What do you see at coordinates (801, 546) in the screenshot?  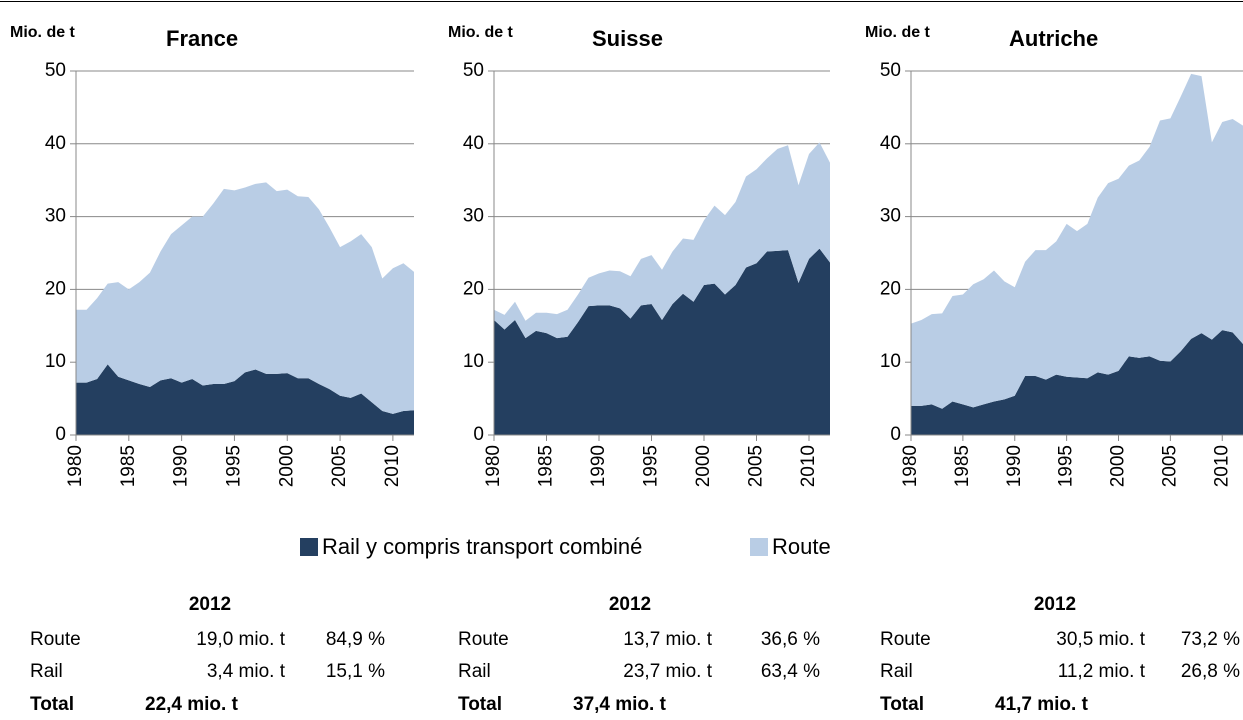 I see `legend-label: Route` at bounding box center [801, 546].